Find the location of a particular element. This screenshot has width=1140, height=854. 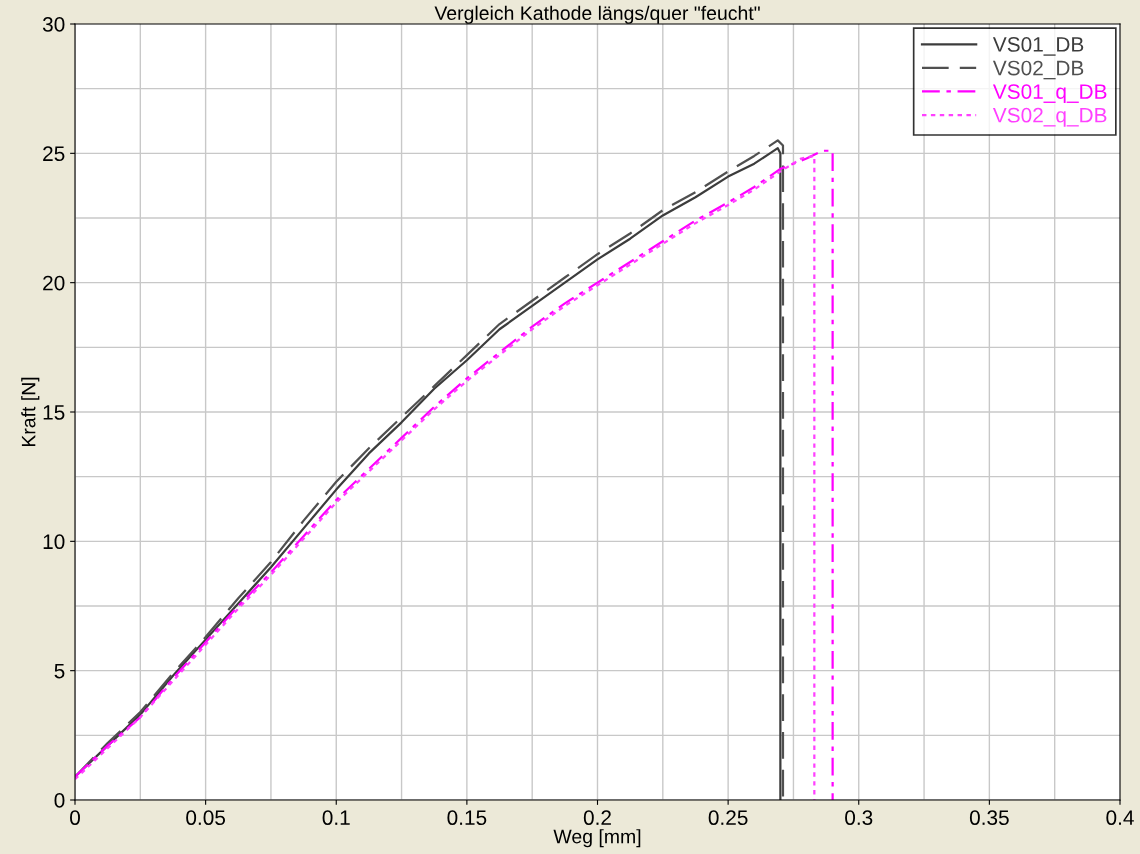

legend-label: VS01_DB is located at coordinates (1038, 46).